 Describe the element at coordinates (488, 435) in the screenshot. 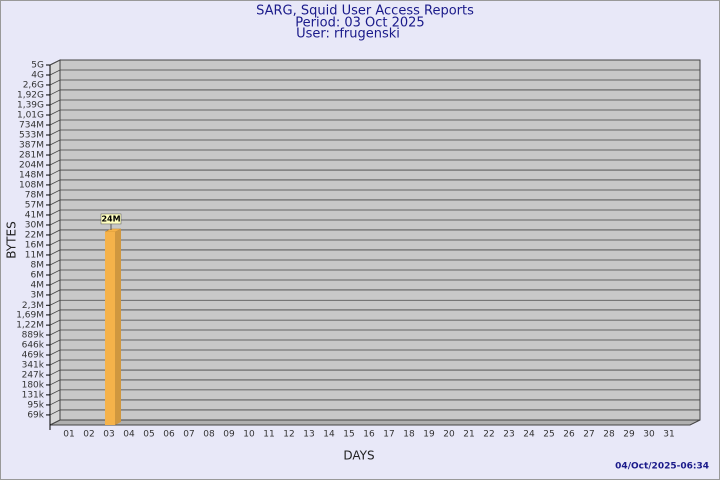

I see `x-tick-label: 22` at that location.